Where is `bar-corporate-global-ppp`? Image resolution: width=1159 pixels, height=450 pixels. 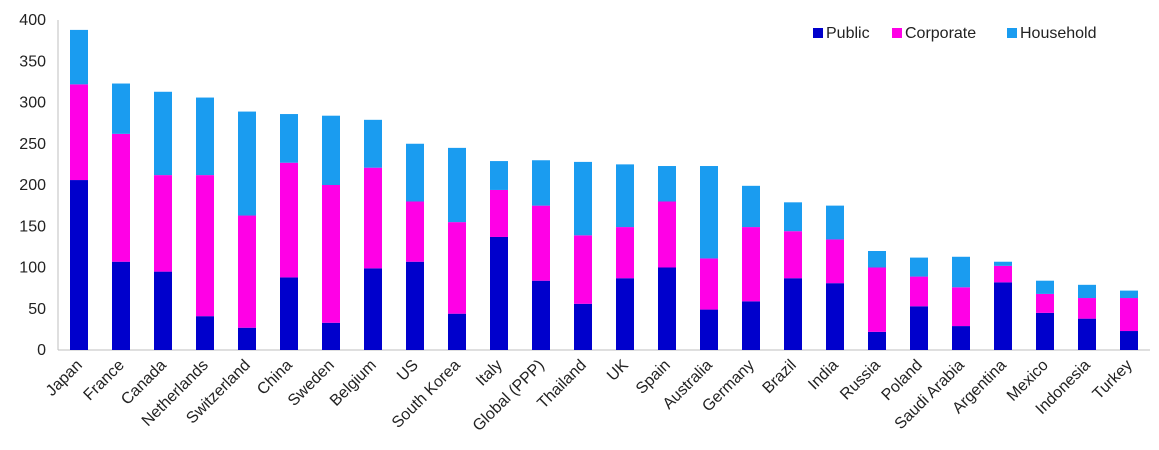 bar-corporate-global-ppp is located at coordinates (541, 243).